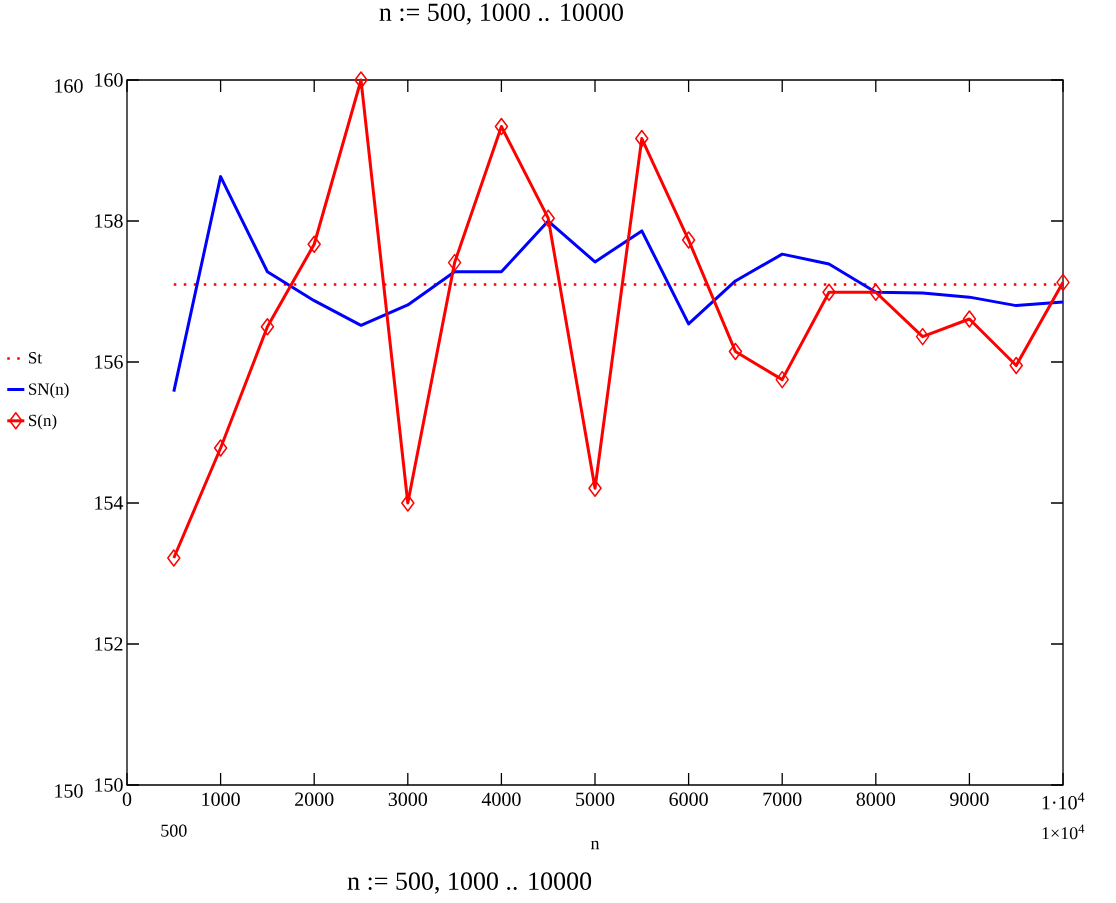 This screenshot has width=1116, height=903. What do you see at coordinates (782, 799) in the screenshot?
I see `x-tick-label: 7000` at bounding box center [782, 799].